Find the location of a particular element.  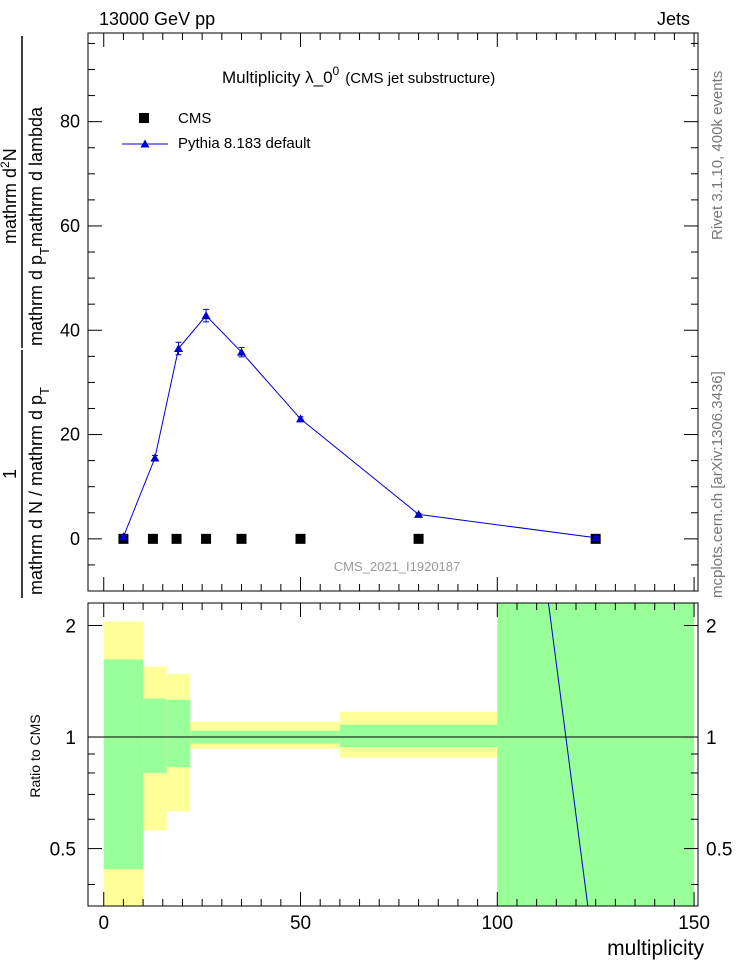

main-y-tick-label: 60 is located at coordinates (70, 226).